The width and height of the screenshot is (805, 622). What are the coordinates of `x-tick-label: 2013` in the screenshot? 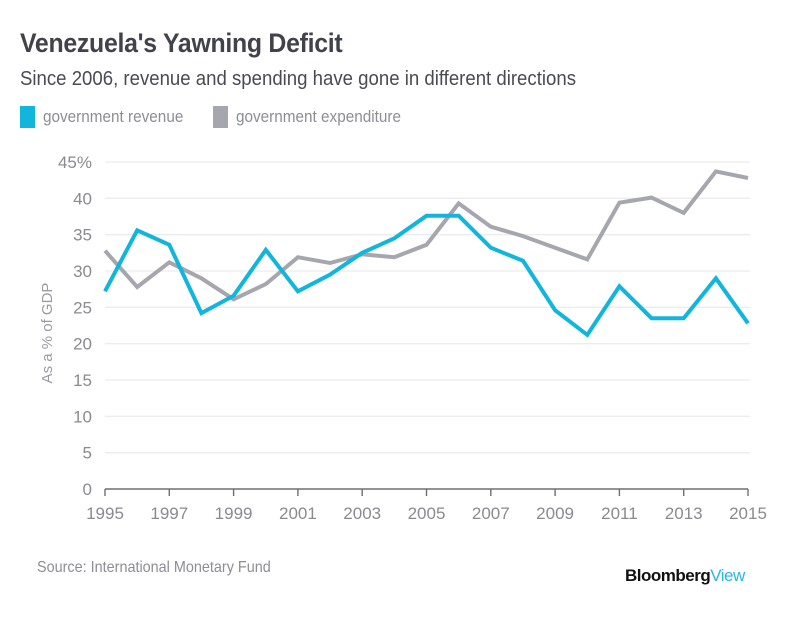 It's located at (684, 513).